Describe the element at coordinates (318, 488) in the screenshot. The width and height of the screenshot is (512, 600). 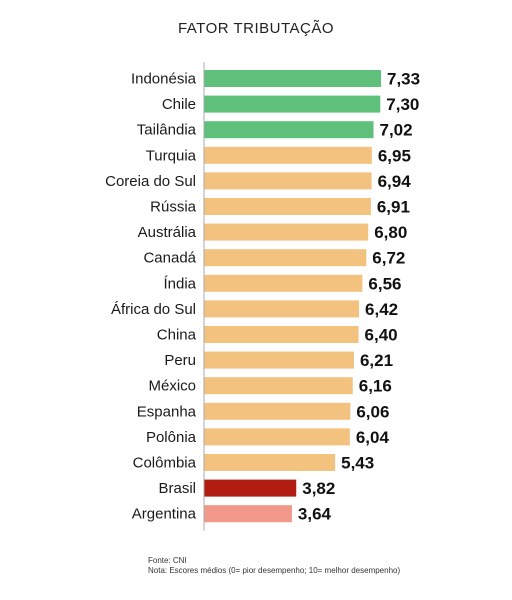
I see `value-label-16: 3,82` at that location.